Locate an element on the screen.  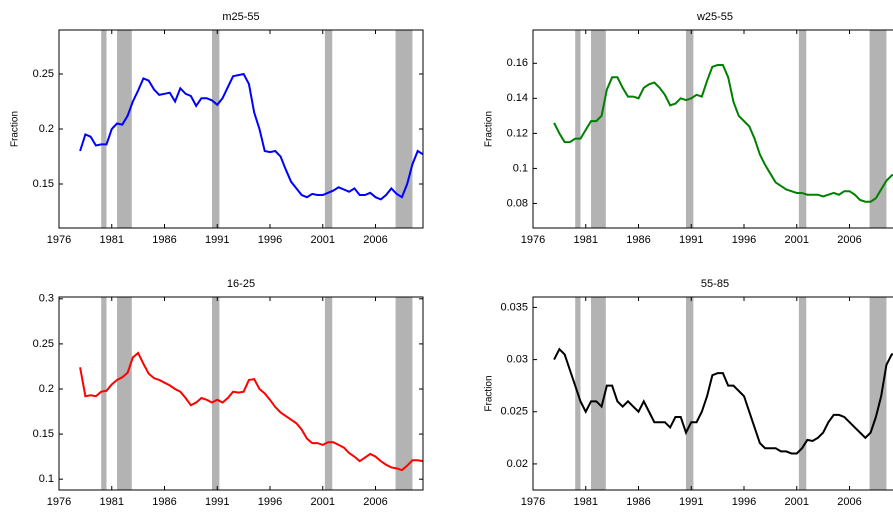
y-tick-label: 0.02 is located at coordinates (517, 464).